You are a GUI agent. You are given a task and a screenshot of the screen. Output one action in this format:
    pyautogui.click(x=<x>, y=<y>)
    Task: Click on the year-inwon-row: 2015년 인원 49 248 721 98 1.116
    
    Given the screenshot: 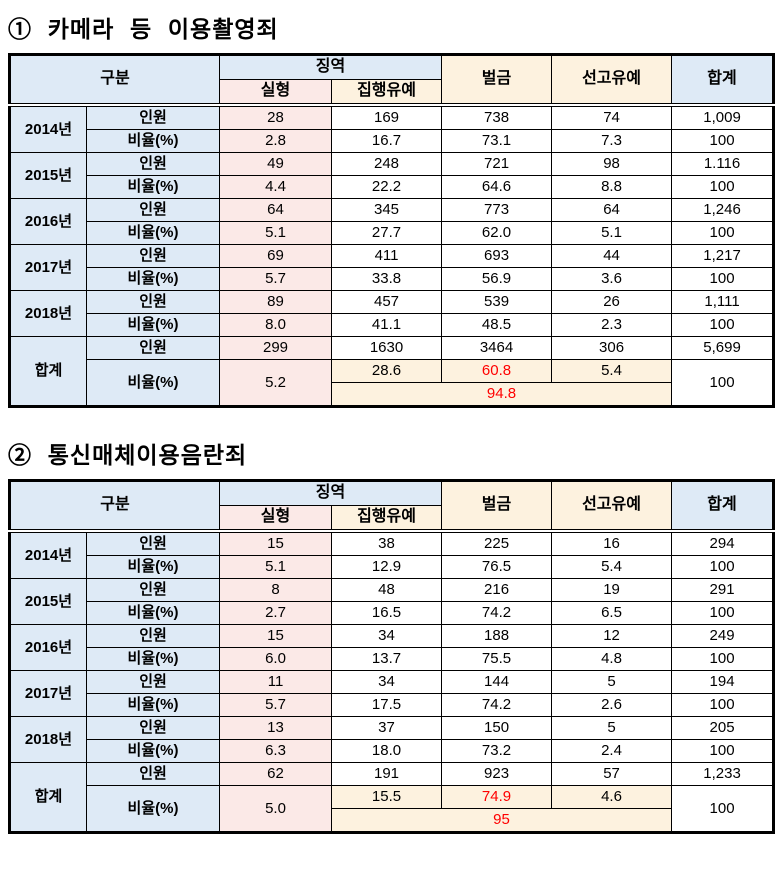 What is the action you would take?
    pyautogui.click(x=392, y=175)
    